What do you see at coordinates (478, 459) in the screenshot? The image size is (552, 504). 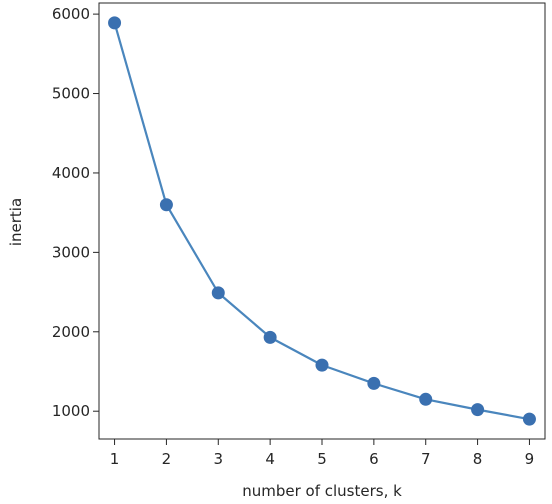 I see `x-tick-label: 8` at bounding box center [478, 459].